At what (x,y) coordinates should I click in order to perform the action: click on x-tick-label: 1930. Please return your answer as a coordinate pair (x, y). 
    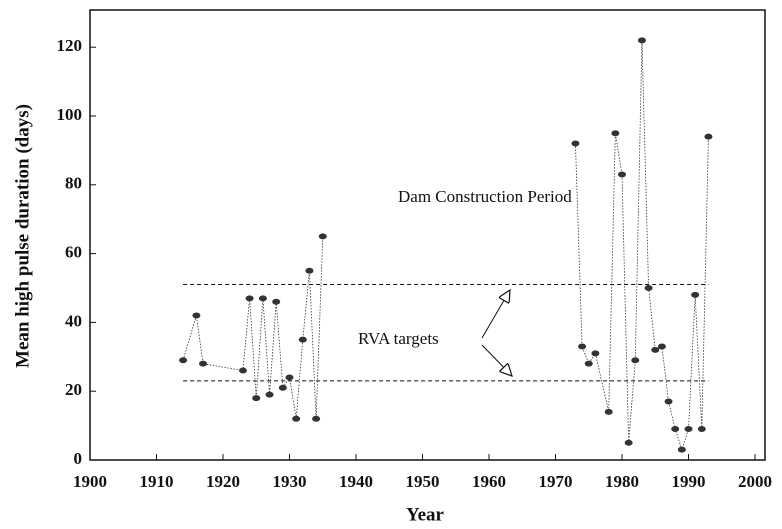
    Looking at the image, I should click on (290, 481).